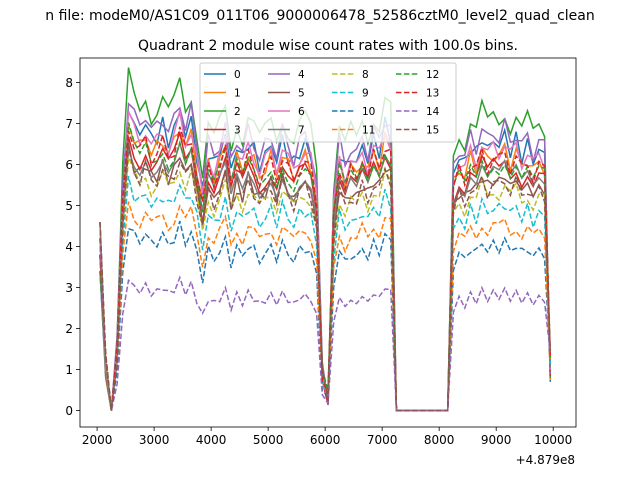 The width and height of the screenshot is (640, 480). I want to click on x-axis: 2000 3000 4000 5000 6000 7000 8000 9000 10000, so click(327, 437).